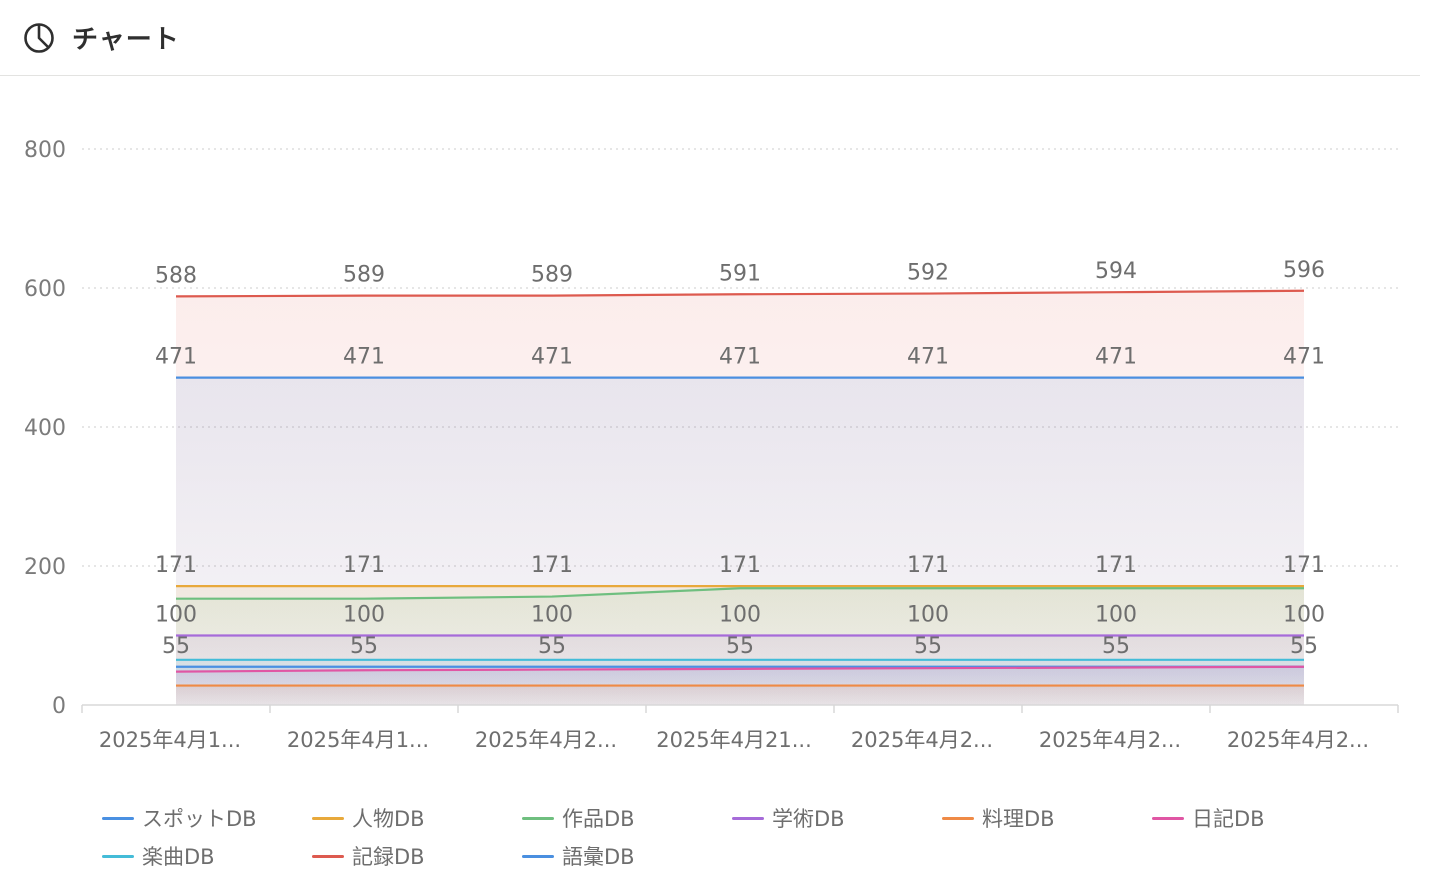 The width and height of the screenshot is (1430, 882). I want to click on data-label: 588, so click(176, 275).